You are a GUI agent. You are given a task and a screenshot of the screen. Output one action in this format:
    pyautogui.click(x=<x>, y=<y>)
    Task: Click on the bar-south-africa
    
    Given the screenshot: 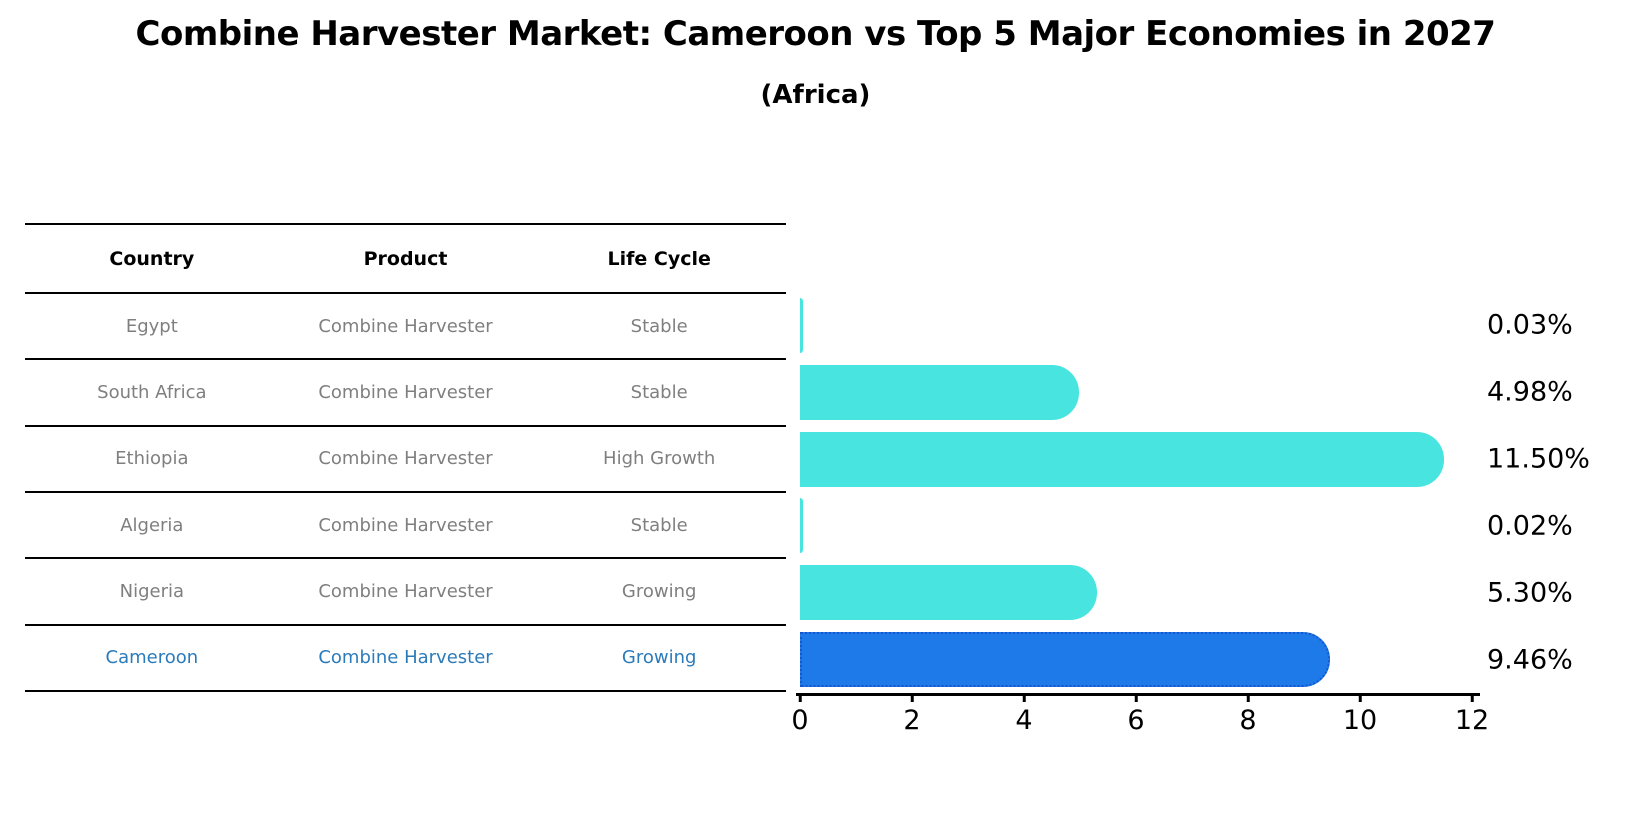 What is the action you would take?
    pyautogui.click(x=939, y=392)
    